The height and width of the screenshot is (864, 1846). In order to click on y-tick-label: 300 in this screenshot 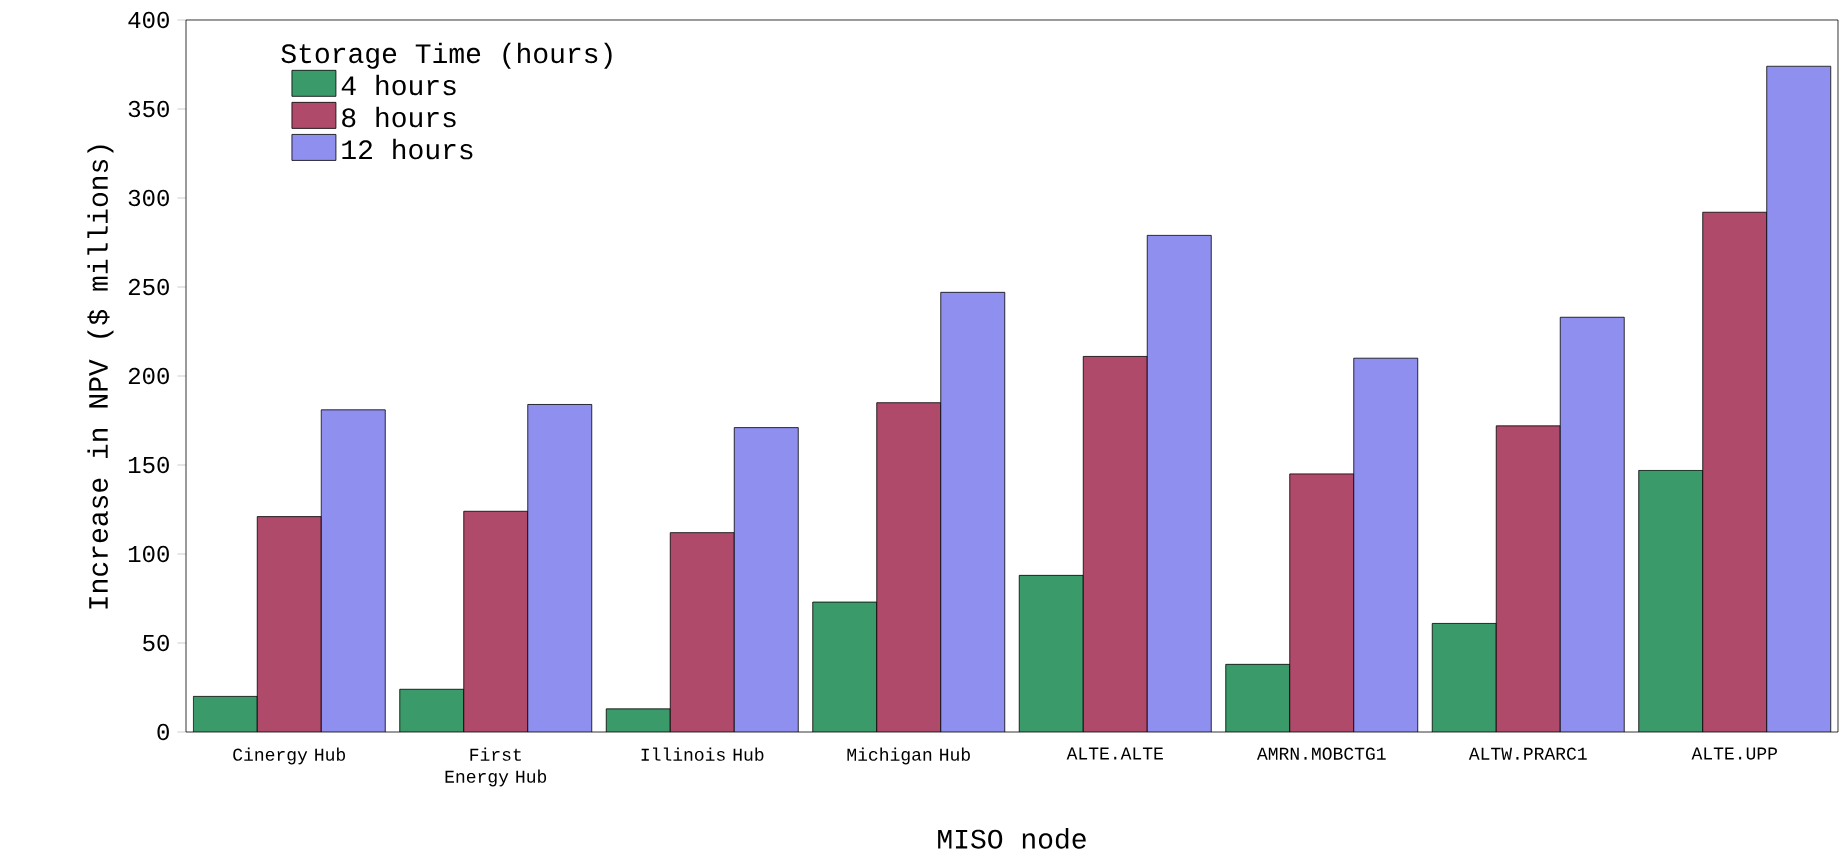, I will do `click(148, 198)`.